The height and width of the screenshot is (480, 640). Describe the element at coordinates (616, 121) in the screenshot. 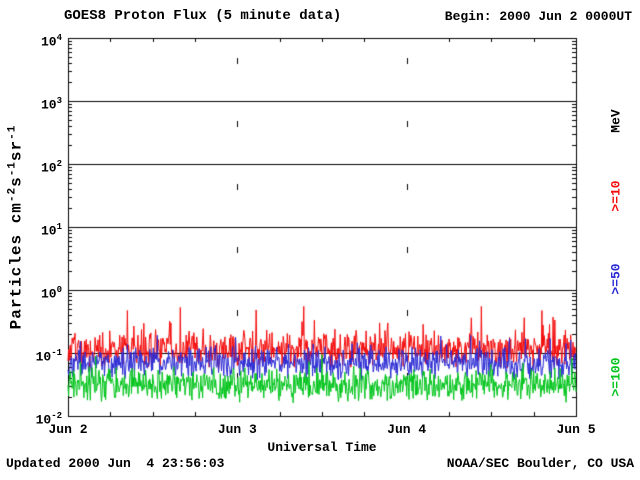

I see `right-axis-title: MeV` at that location.